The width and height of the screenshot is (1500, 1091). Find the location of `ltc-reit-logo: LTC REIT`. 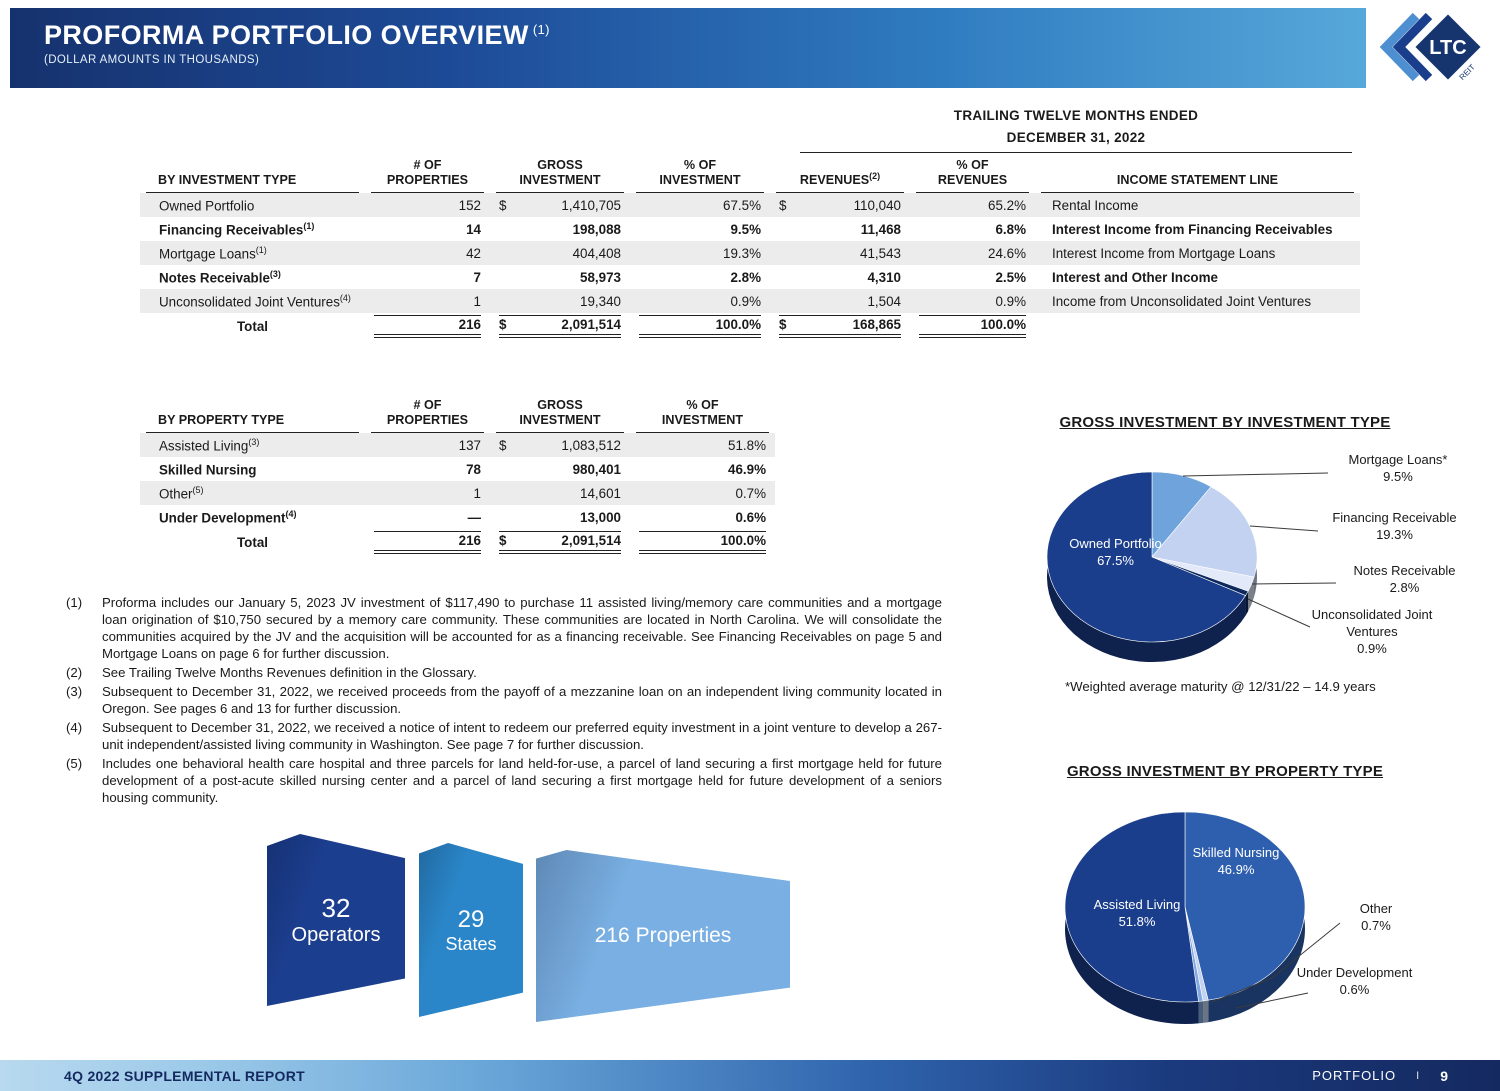

ltc-reit-logo: LTC REIT is located at coordinates (1426, 47).